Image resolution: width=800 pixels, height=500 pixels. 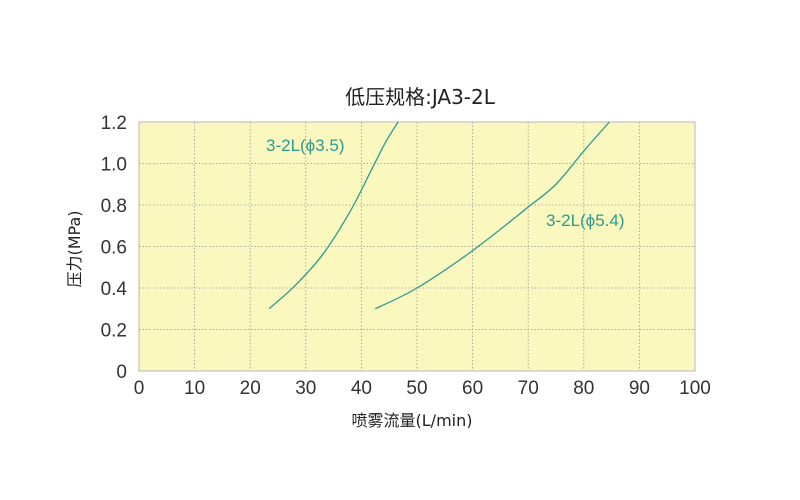 I want to click on x-tick-label: 20, so click(x=250, y=388).